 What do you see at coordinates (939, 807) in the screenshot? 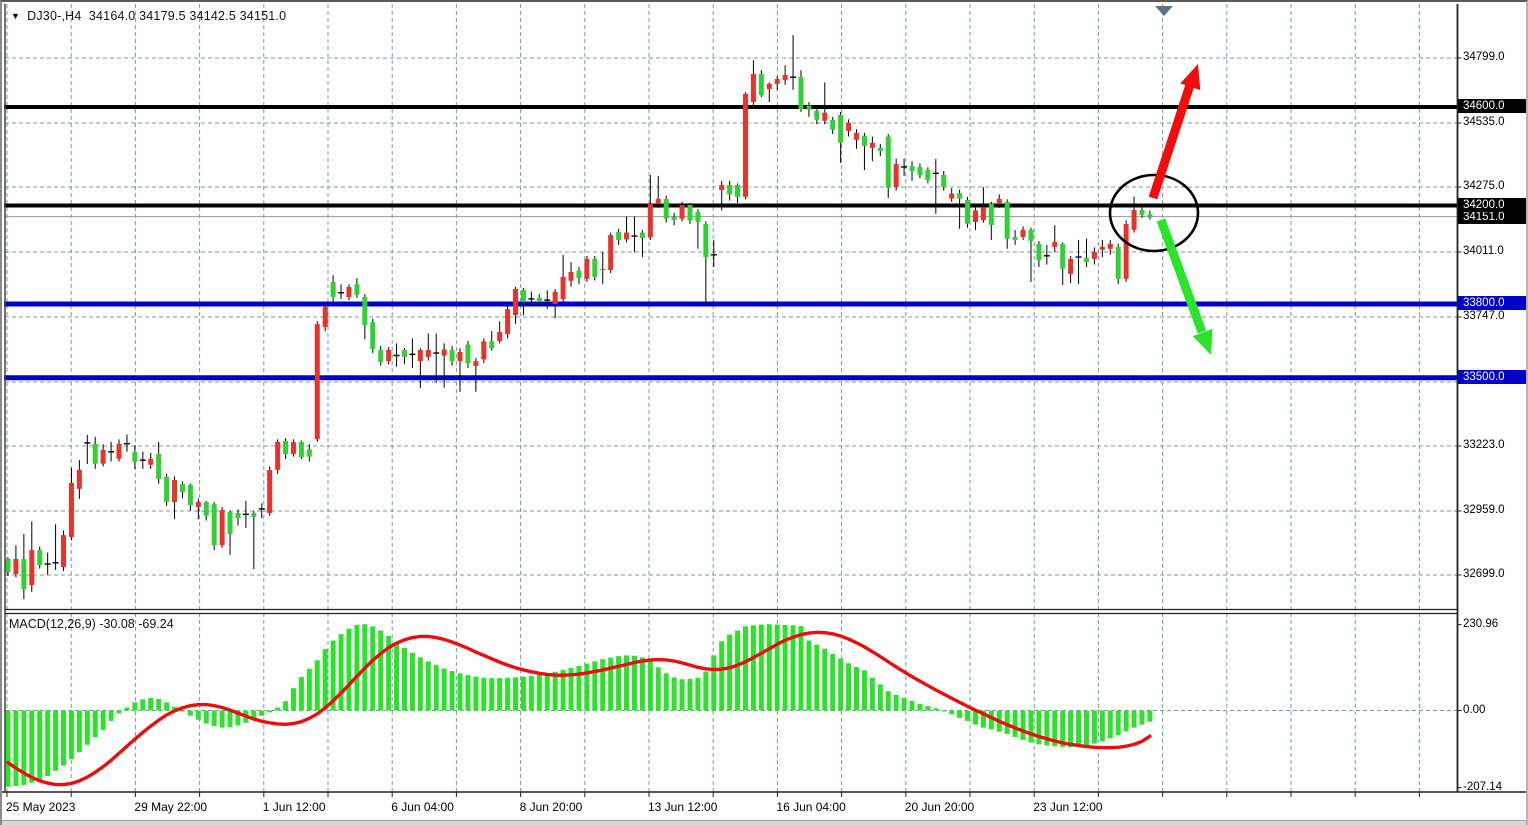
I see `time-axis-label: 20 Jun 20:00` at bounding box center [939, 807].